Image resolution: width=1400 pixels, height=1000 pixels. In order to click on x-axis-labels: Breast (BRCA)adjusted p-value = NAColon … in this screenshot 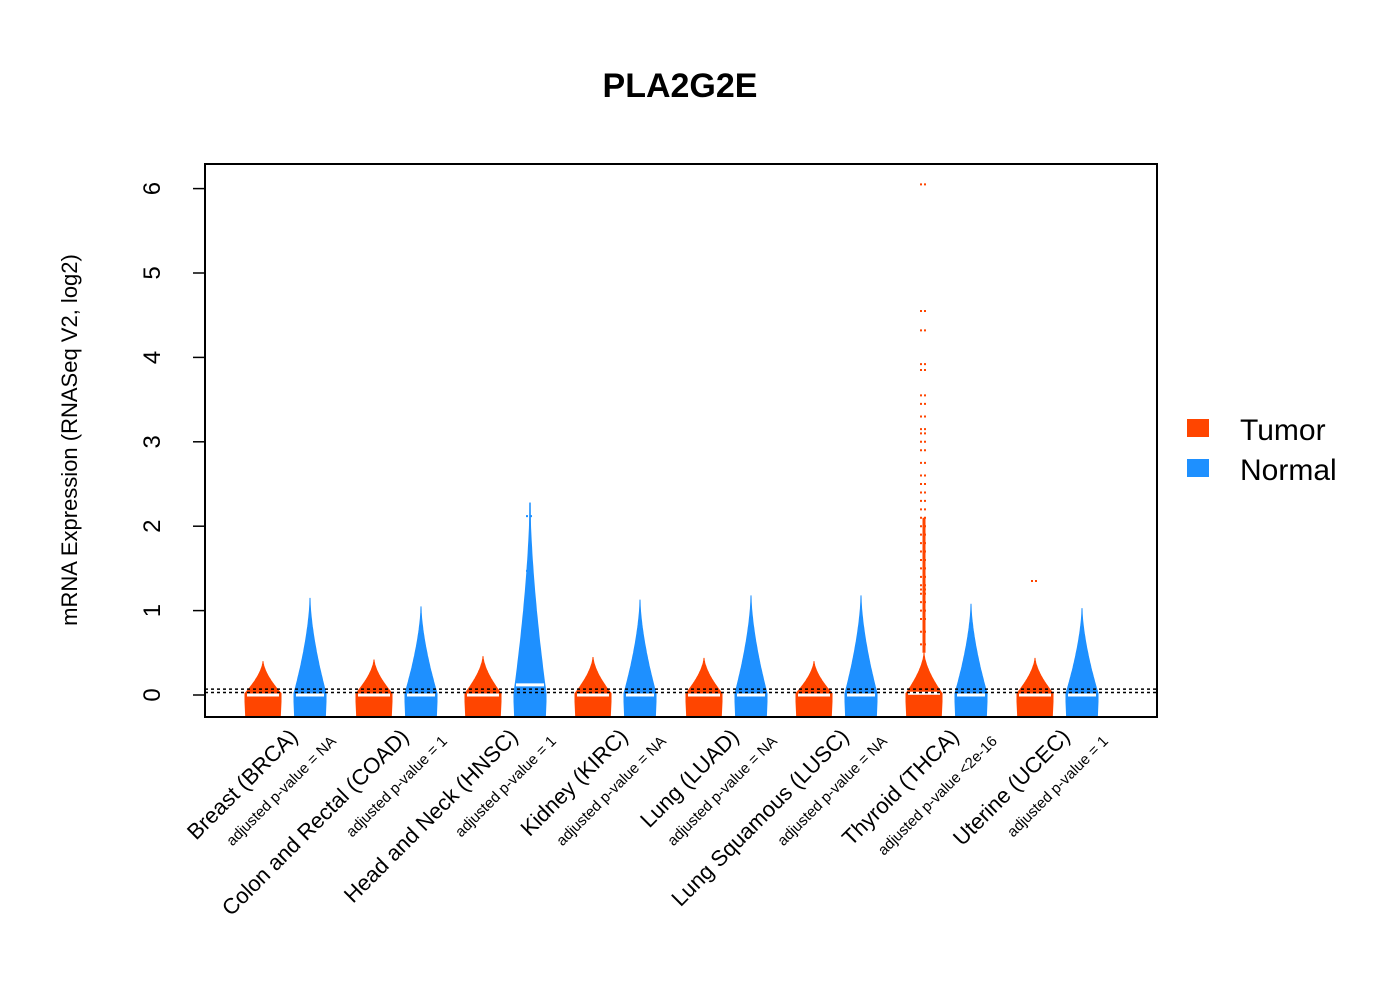, I will do `click(647, 822)`.